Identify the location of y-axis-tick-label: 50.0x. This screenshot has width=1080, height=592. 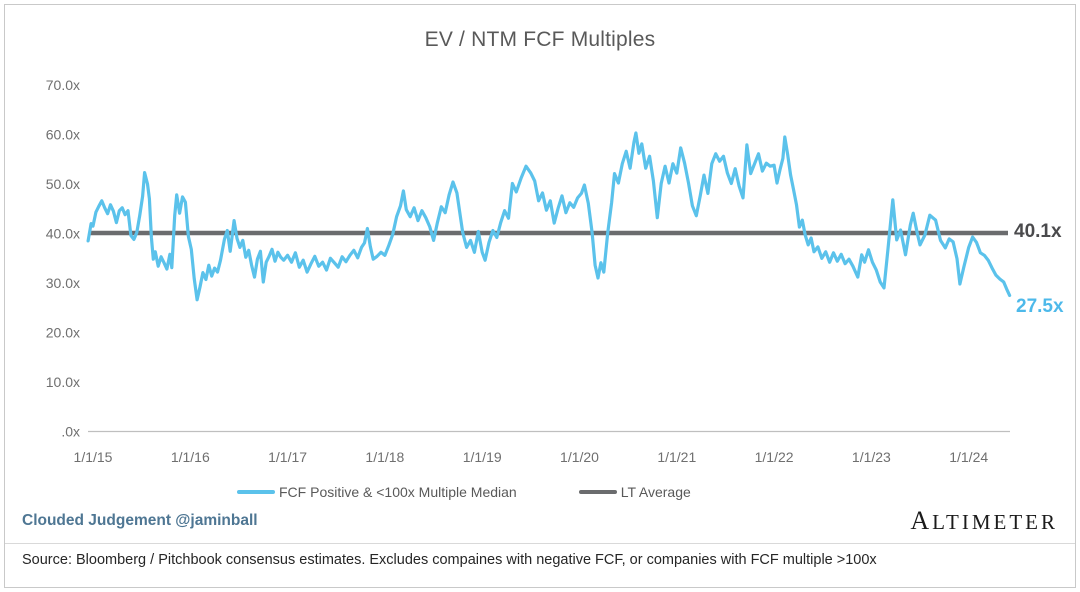
(63, 184).